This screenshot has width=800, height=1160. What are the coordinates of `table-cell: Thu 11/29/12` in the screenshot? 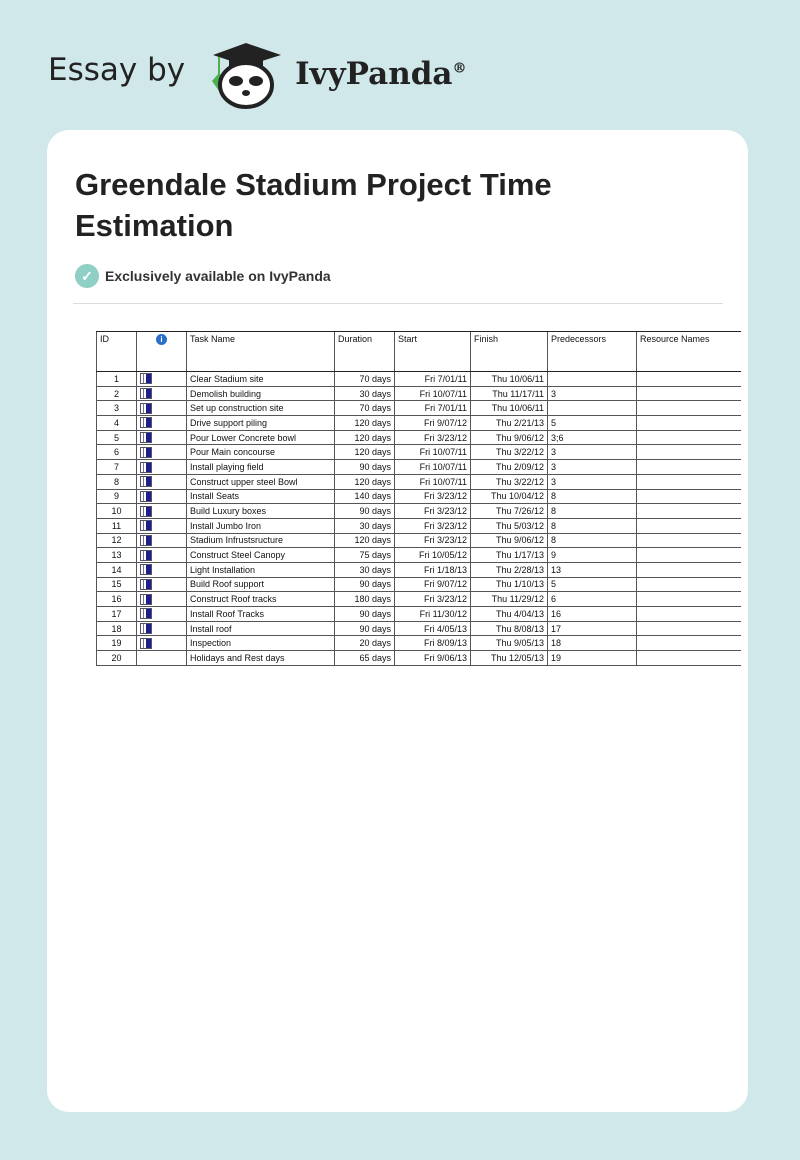 It's located at (509, 599).